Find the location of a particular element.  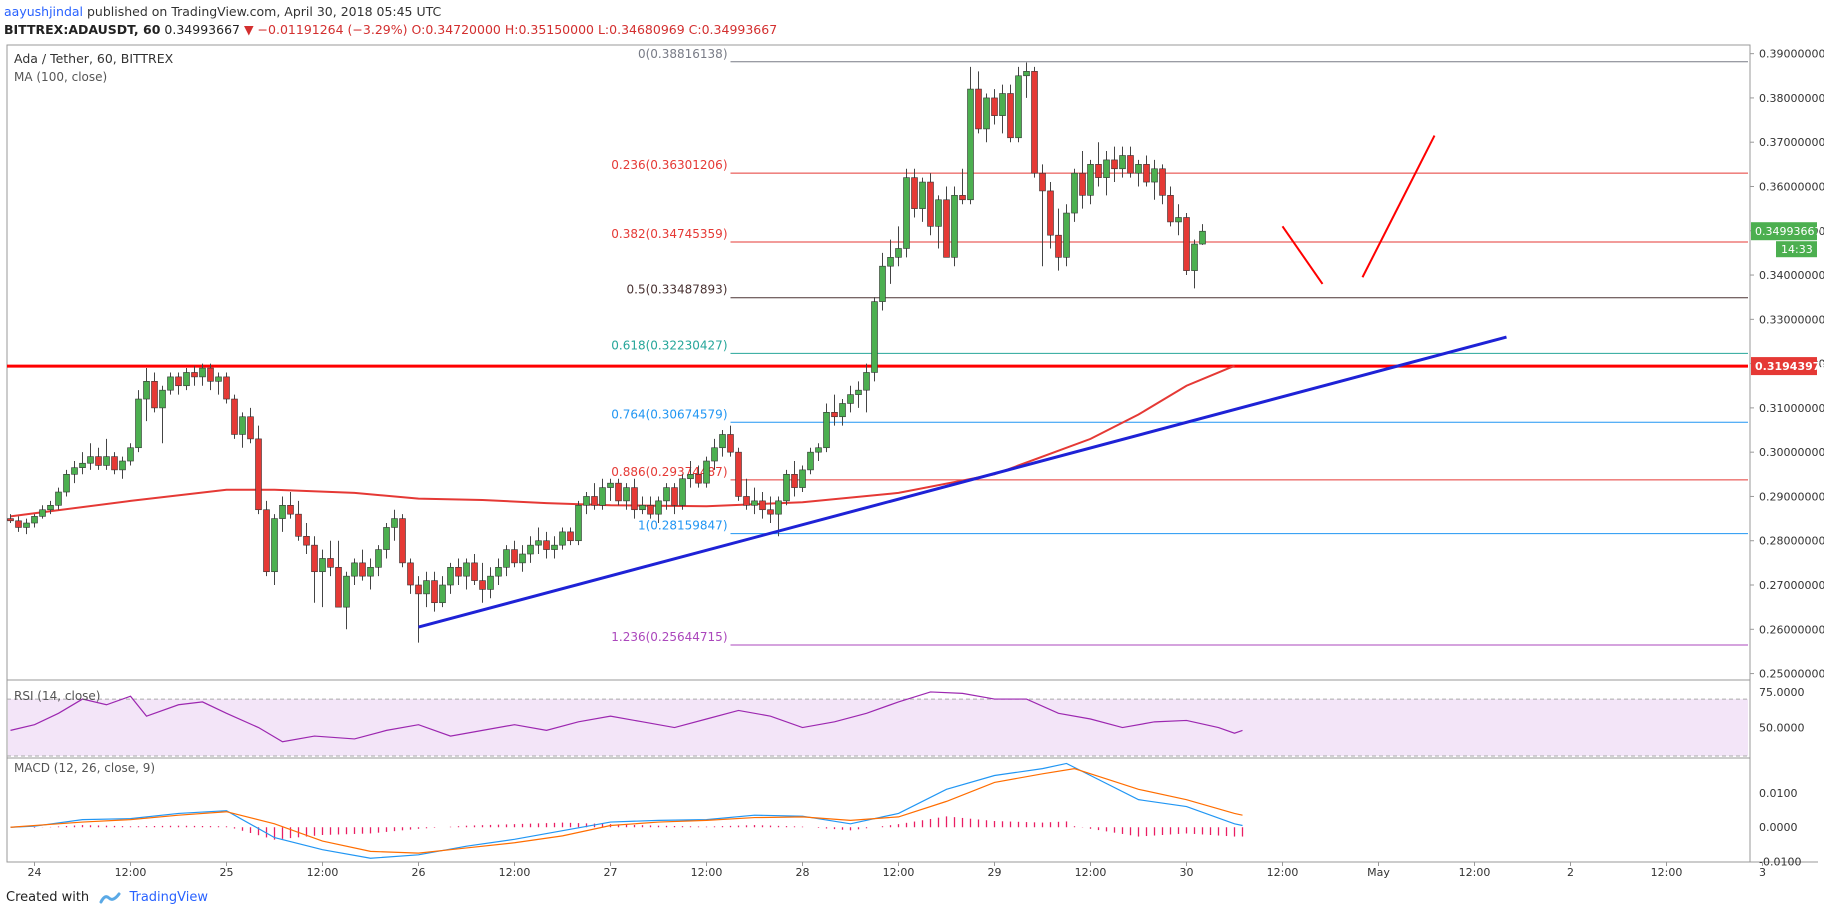

signal-line is located at coordinates (626, 811).